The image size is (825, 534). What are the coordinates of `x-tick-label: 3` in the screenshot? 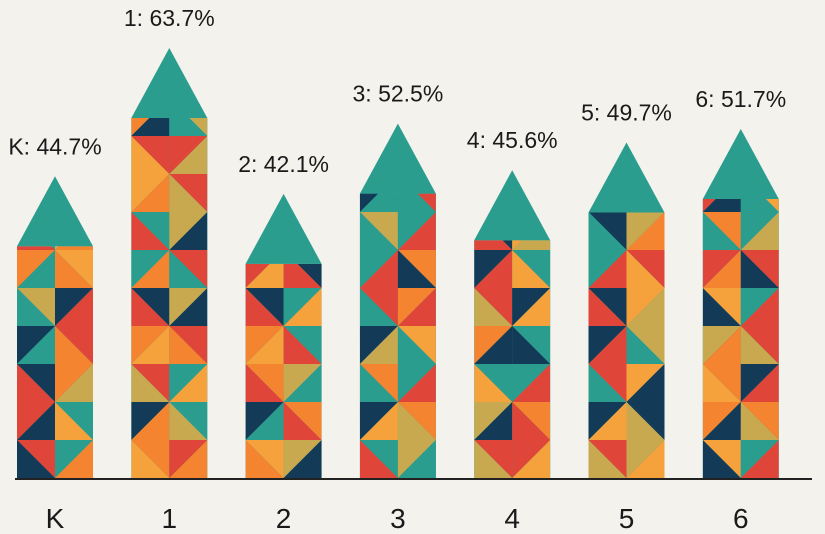 It's located at (398, 518).